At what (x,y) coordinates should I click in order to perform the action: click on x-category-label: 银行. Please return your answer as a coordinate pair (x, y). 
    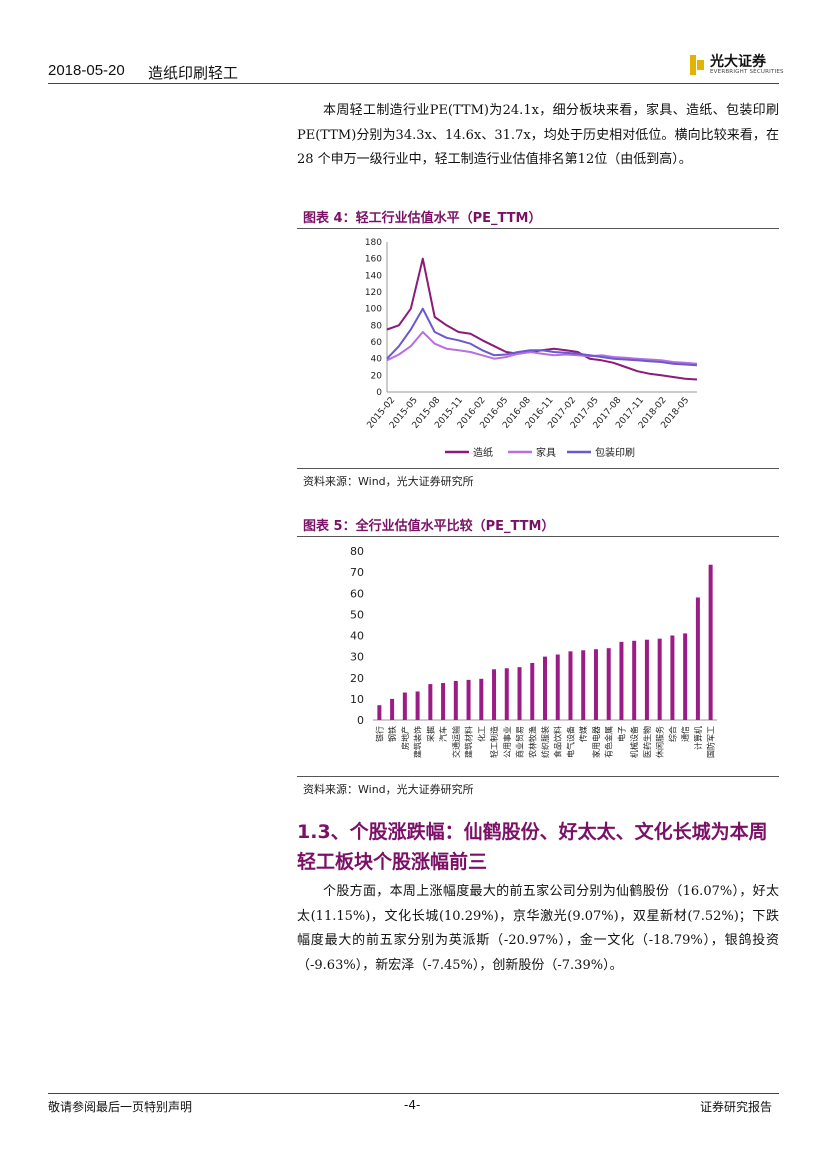
    Looking at the image, I should click on (379, 734).